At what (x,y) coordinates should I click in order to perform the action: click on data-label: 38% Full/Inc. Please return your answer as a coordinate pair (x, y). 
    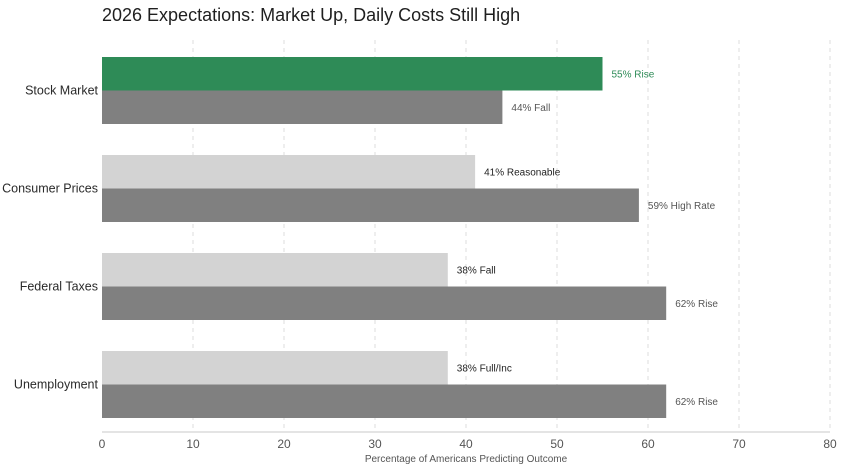
    Looking at the image, I should click on (484, 368).